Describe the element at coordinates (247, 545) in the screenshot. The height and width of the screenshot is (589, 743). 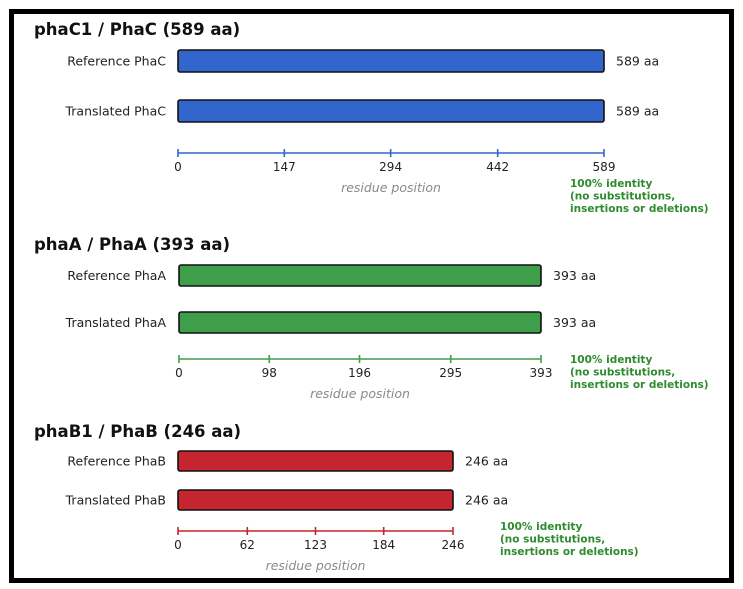
I see `tick-label: 62` at that location.